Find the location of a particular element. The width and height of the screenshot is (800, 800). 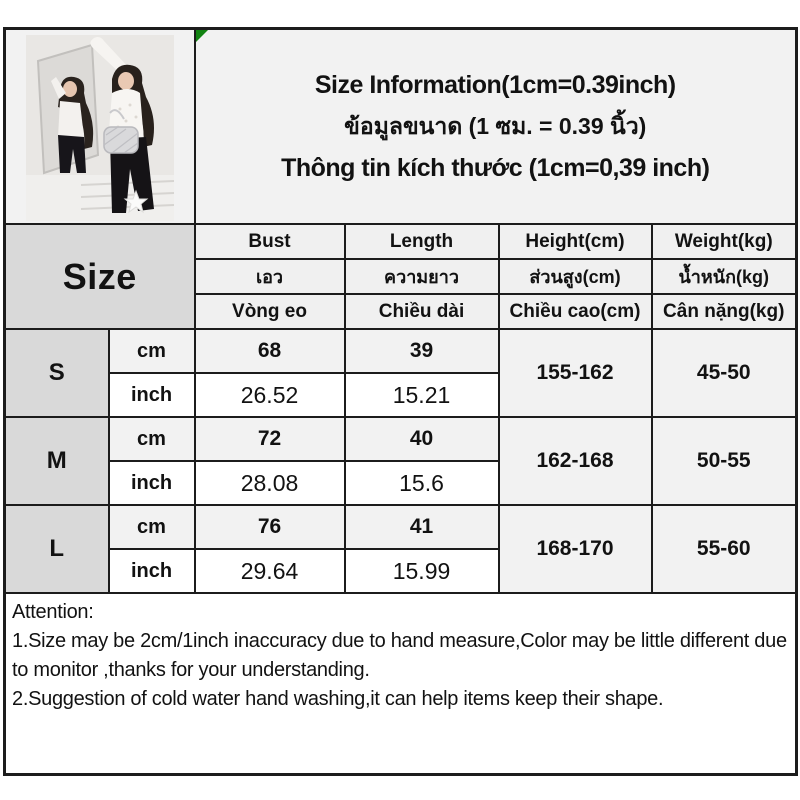

size-row-s-cm: S cm 68 39 155-162 45-50 is located at coordinates (400, 373).